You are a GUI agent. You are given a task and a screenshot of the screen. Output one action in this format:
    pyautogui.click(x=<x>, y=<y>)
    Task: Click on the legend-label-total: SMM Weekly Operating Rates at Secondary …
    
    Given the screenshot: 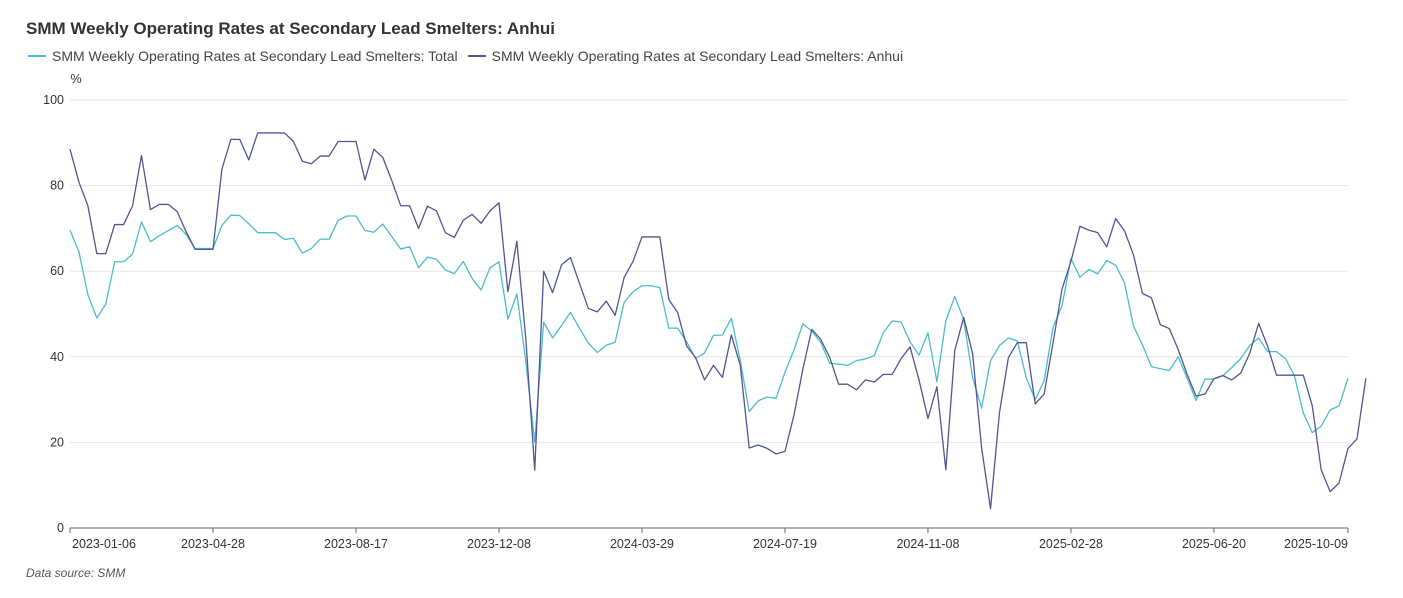 What is the action you would take?
    pyautogui.click(x=255, y=56)
    